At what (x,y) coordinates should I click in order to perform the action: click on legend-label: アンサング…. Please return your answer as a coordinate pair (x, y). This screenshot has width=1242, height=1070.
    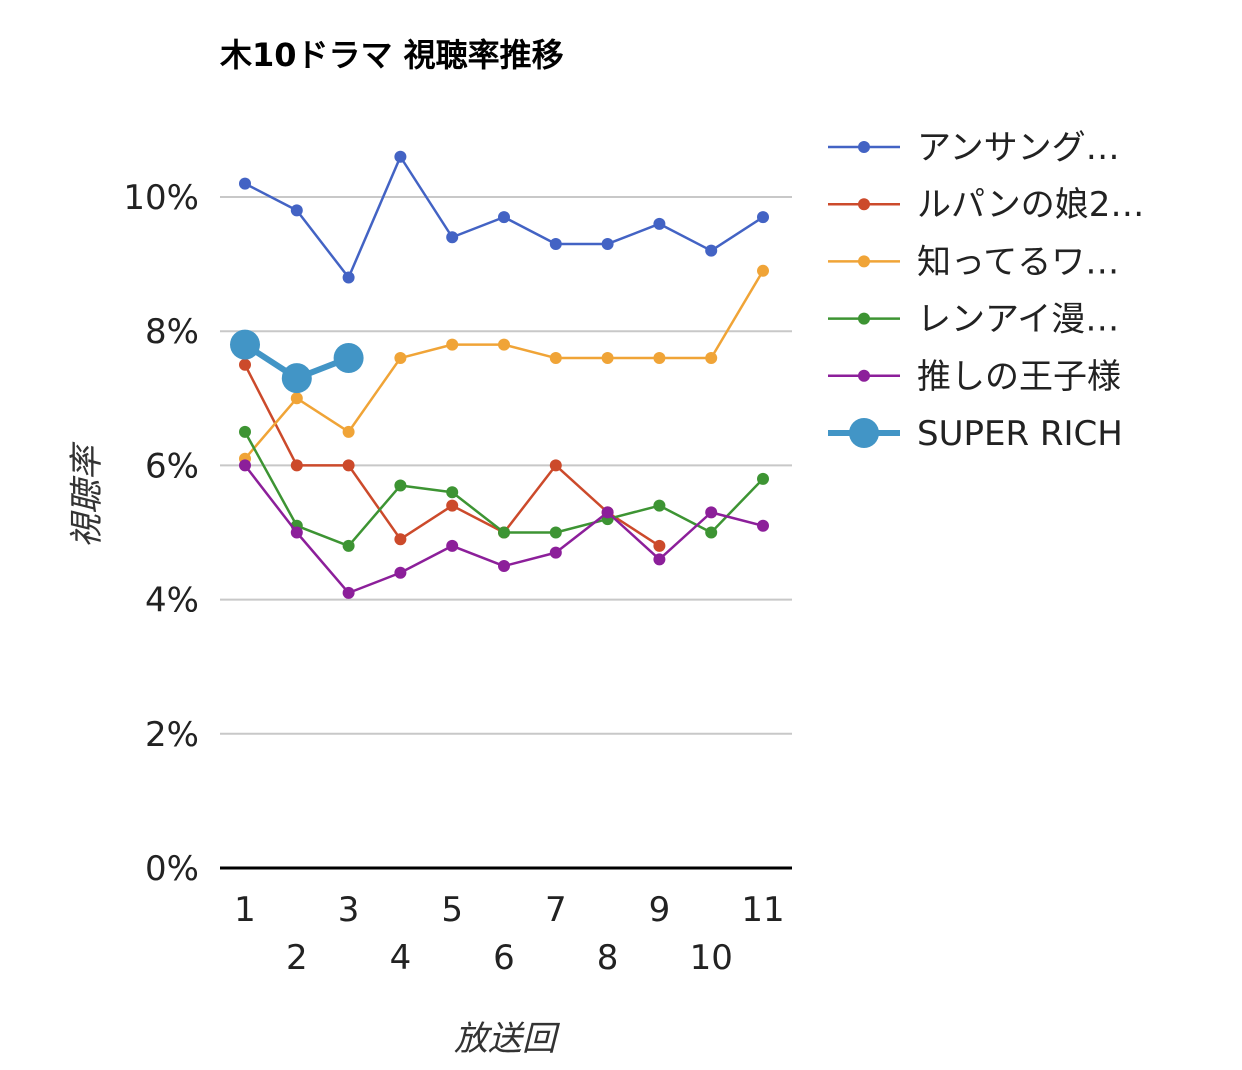
    Looking at the image, I should click on (1018, 148).